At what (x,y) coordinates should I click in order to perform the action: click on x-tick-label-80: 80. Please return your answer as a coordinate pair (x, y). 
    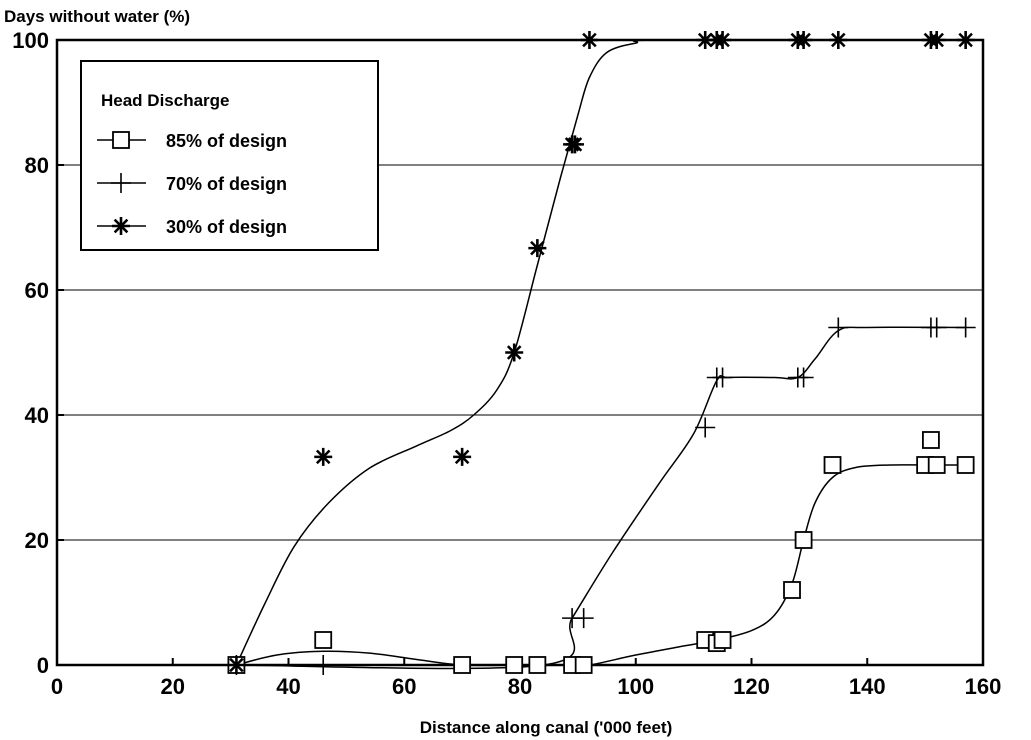
    Looking at the image, I should click on (520, 686).